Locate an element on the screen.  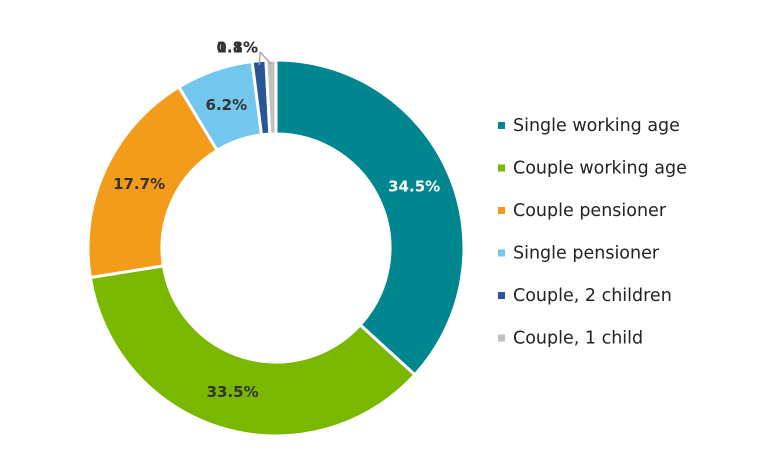
data-label-single-working-age: 34.5% is located at coordinates (414, 187).